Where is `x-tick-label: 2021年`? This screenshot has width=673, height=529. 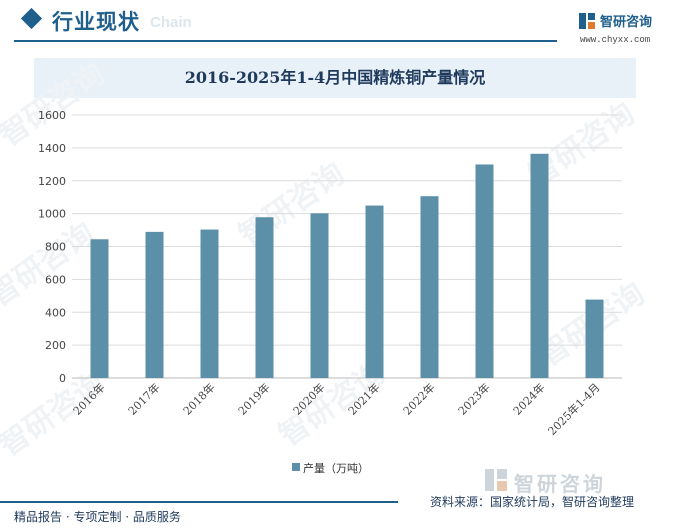 x-tick-label: 2021年 is located at coordinates (363, 398).